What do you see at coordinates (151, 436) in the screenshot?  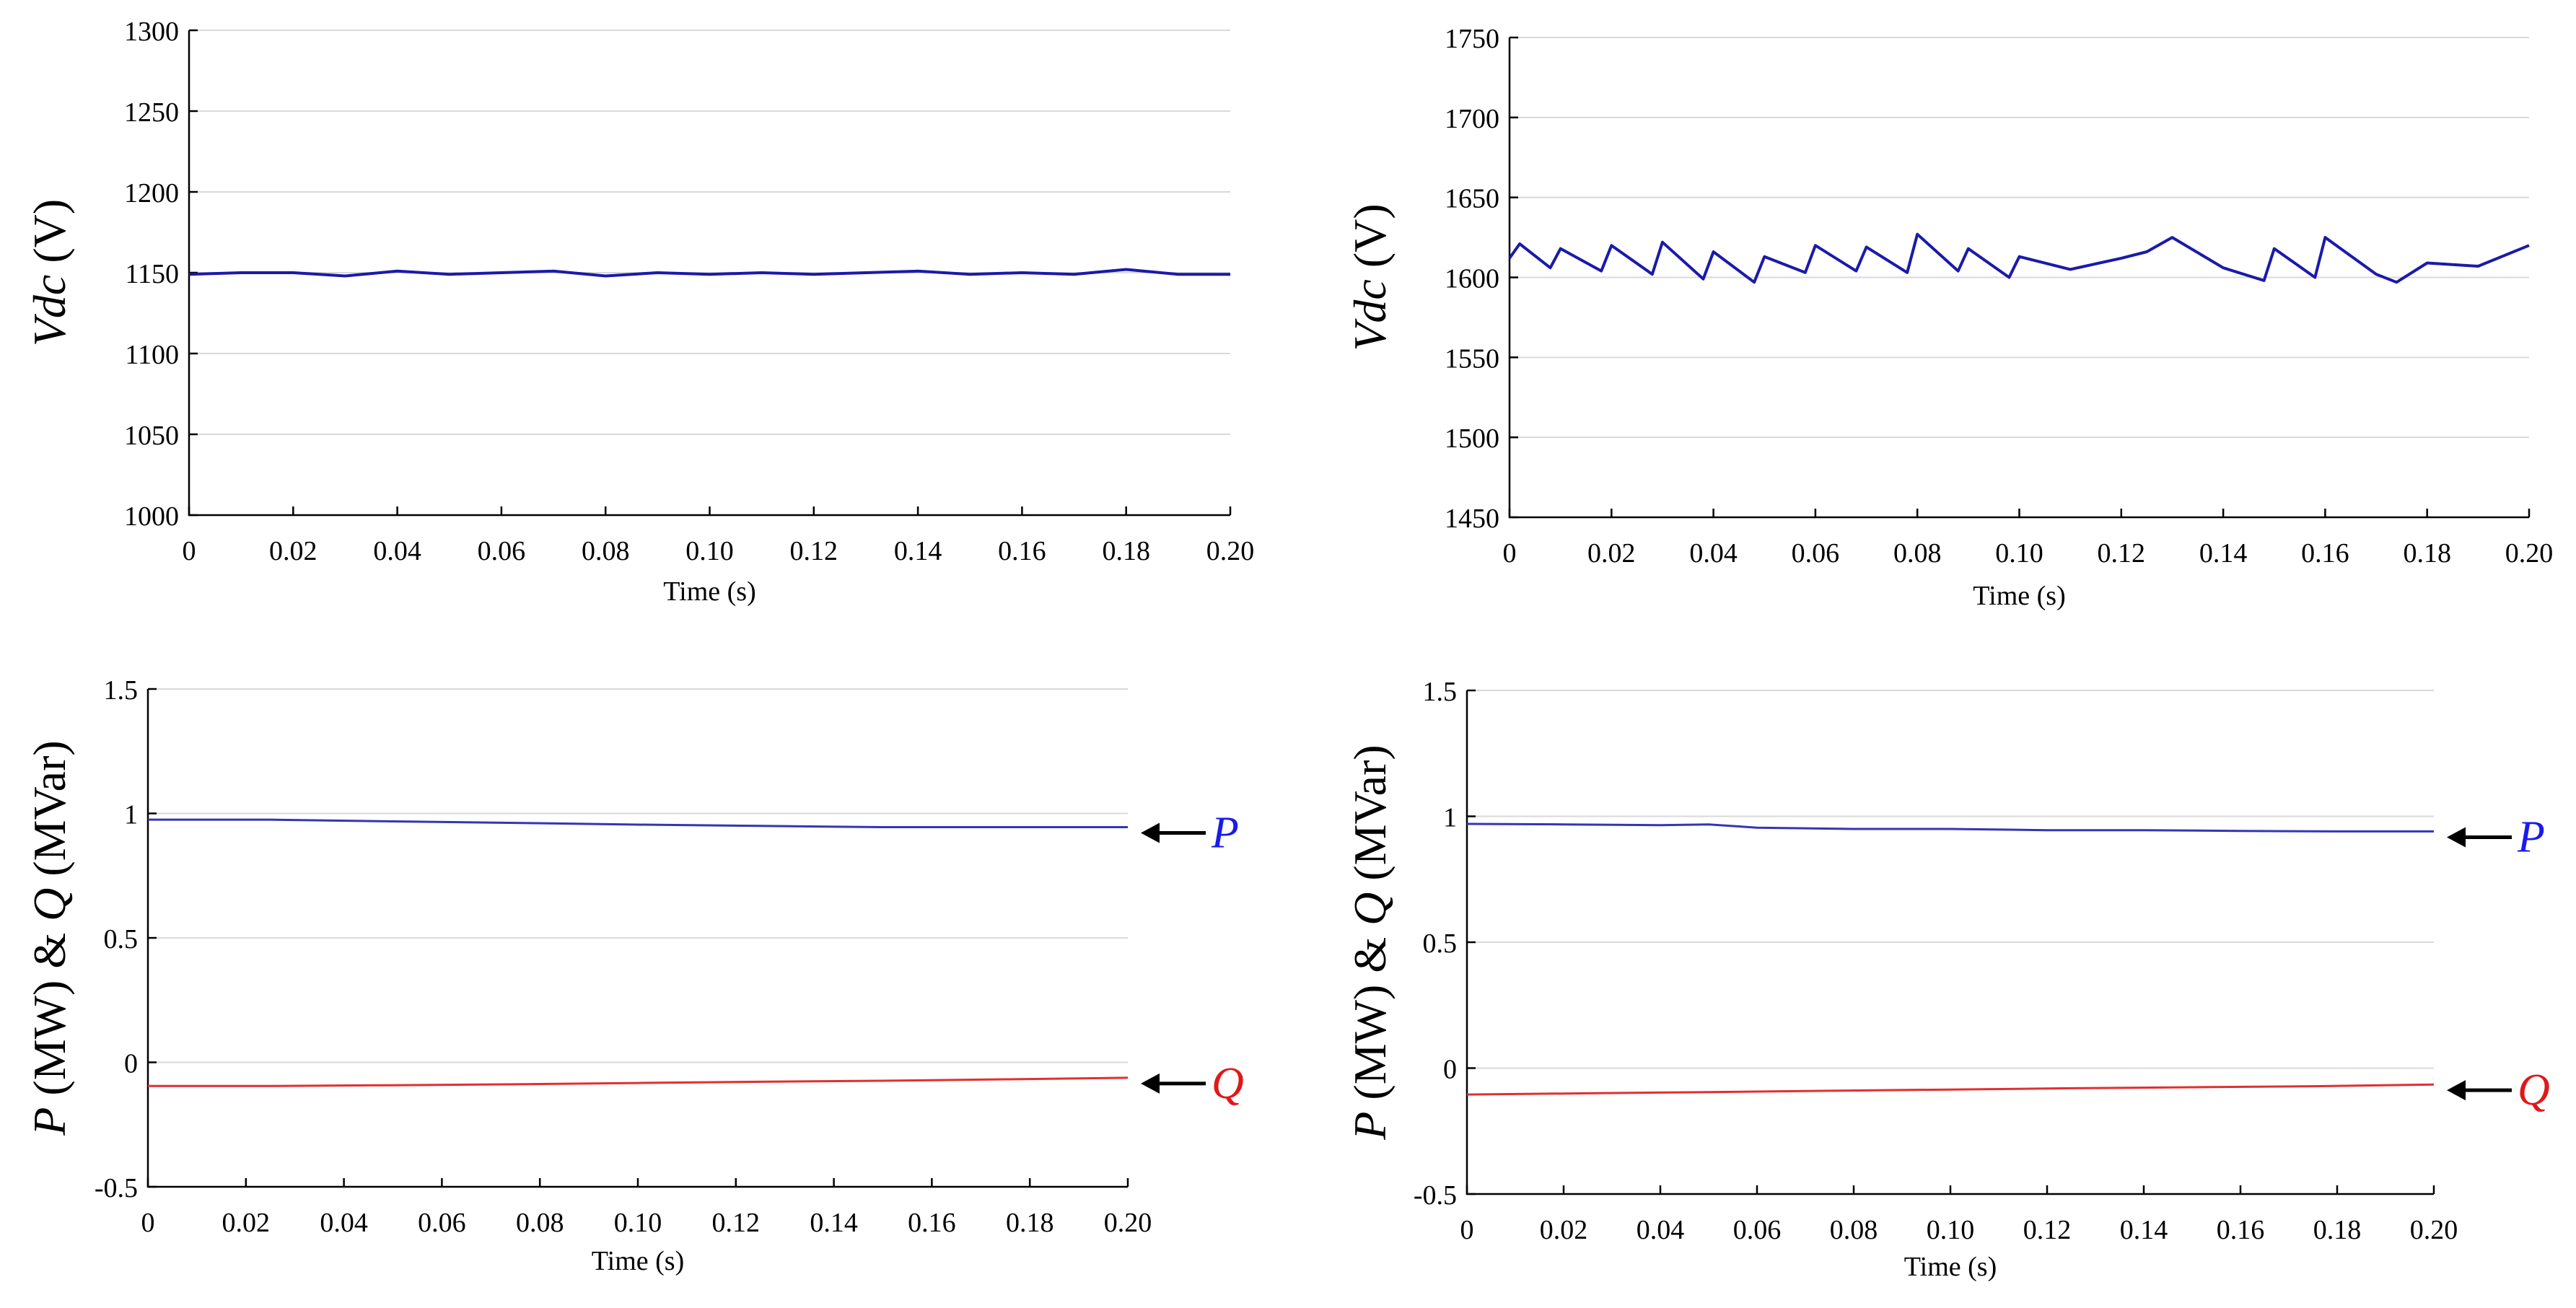 I see `y-tick-label: 1050` at bounding box center [151, 436].